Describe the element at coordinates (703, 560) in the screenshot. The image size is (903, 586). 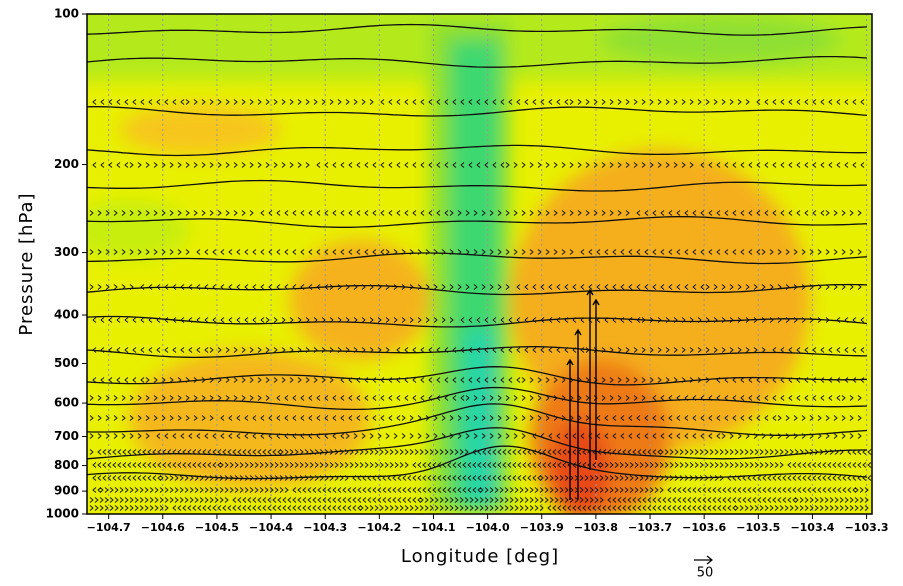
I see `reference-vector` at that location.